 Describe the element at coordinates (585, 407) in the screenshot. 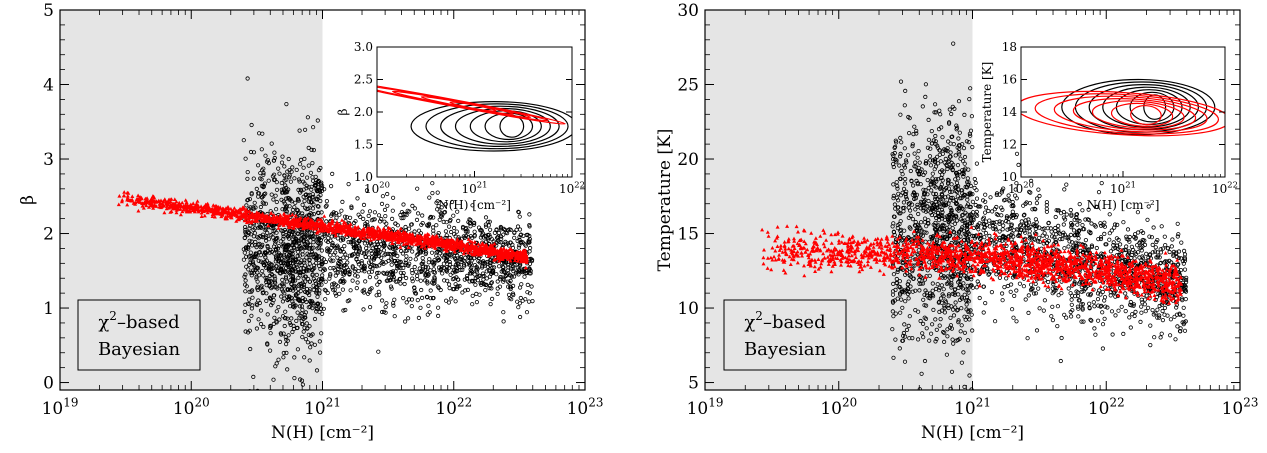

I see `x-tick-label: 1023` at that location.